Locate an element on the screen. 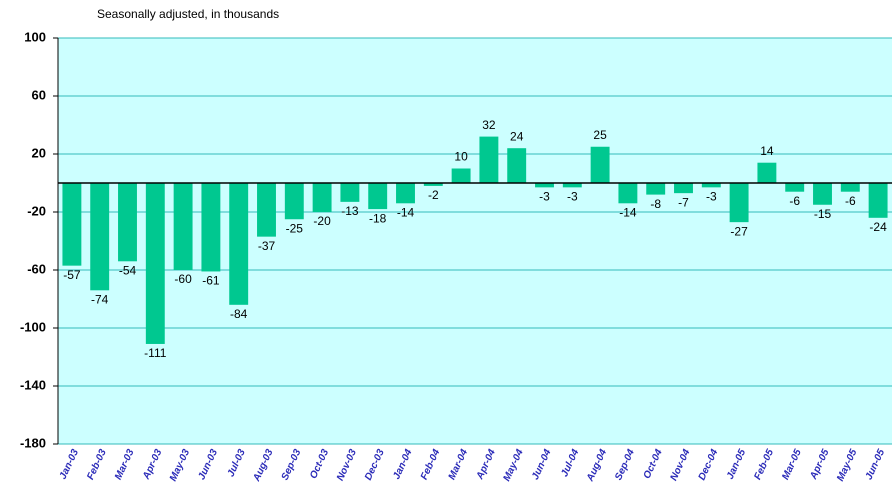 Image resolution: width=892 pixels, height=503 pixels. data-label: -7 is located at coordinates (683, 202).